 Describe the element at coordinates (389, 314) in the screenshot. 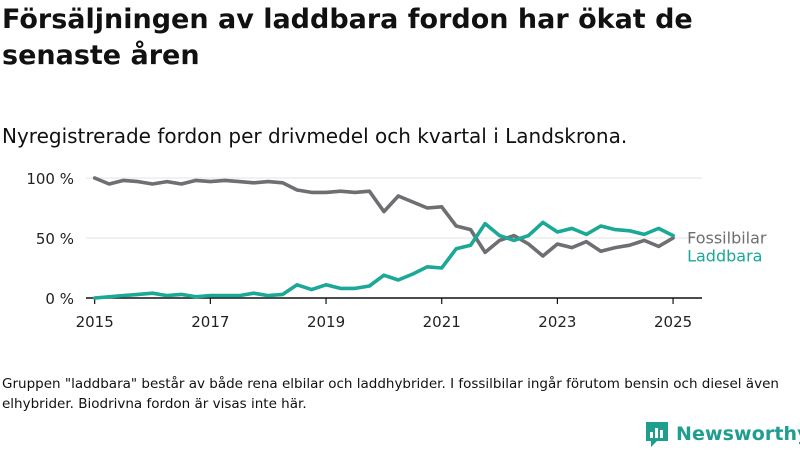

I see `x-axis: 2015 2017 2019 2021 2023 2025` at that location.